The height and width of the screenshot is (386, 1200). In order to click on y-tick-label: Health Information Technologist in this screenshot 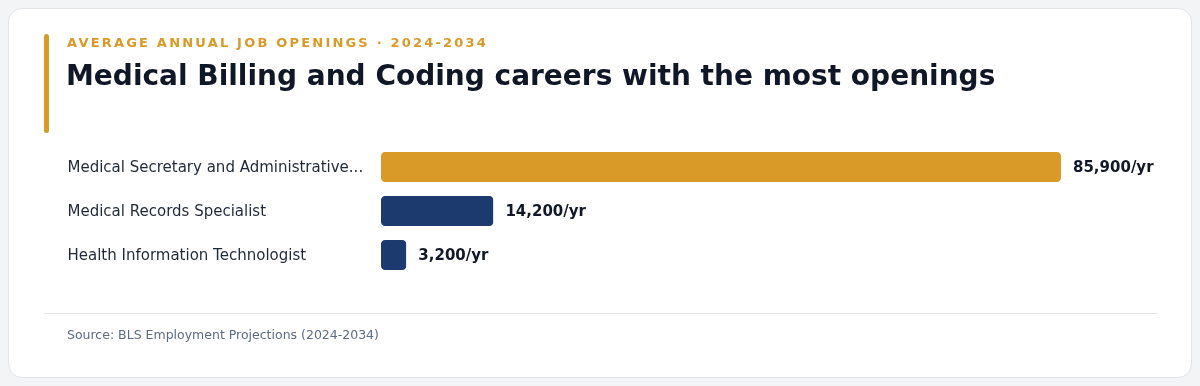, I will do `click(187, 255)`.